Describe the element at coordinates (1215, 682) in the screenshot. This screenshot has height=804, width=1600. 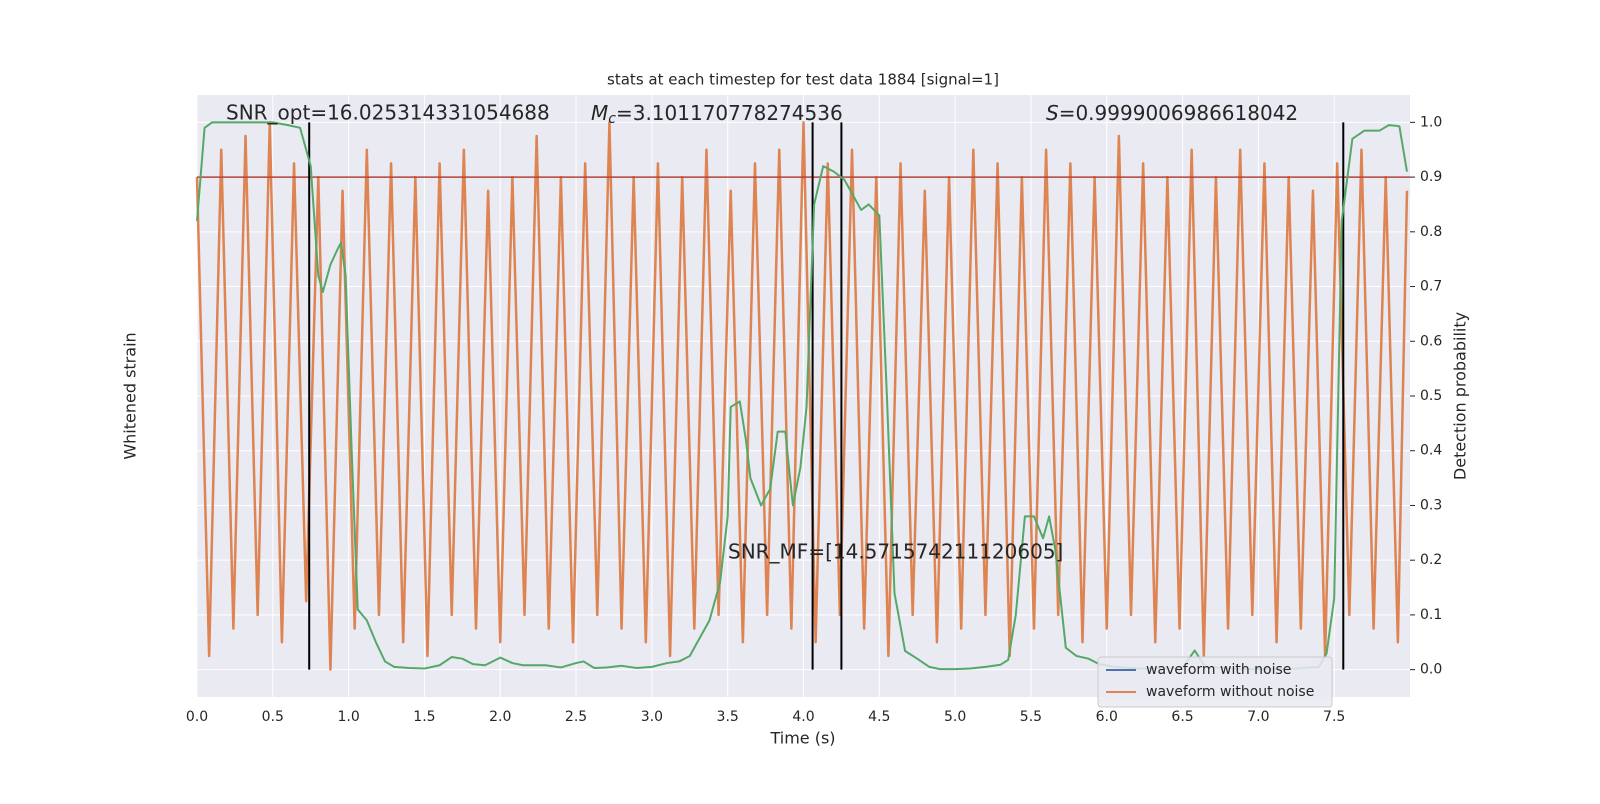
I see `legend-box` at that location.